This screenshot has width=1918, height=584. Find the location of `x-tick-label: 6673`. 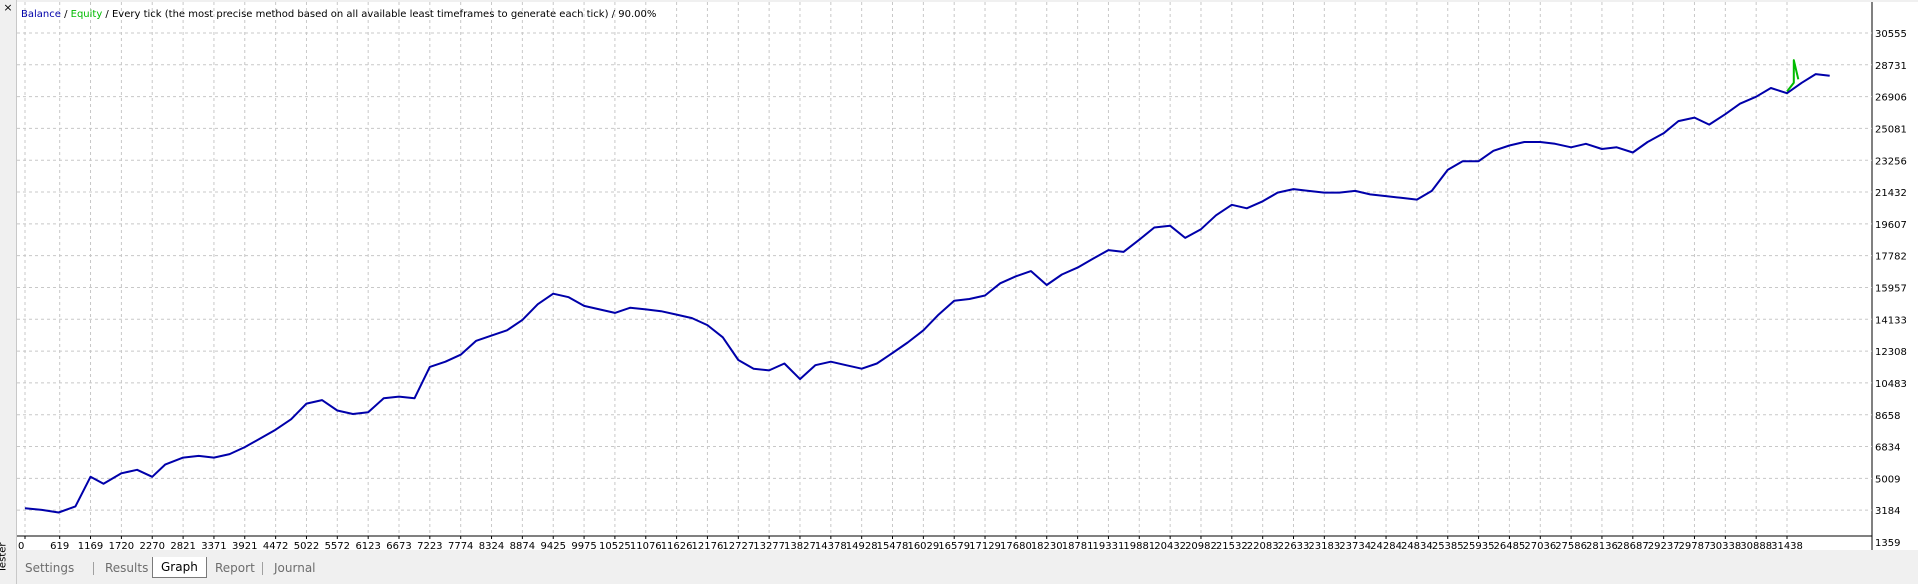

x-tick-label: 6673 is located at coordinates (398, 545).